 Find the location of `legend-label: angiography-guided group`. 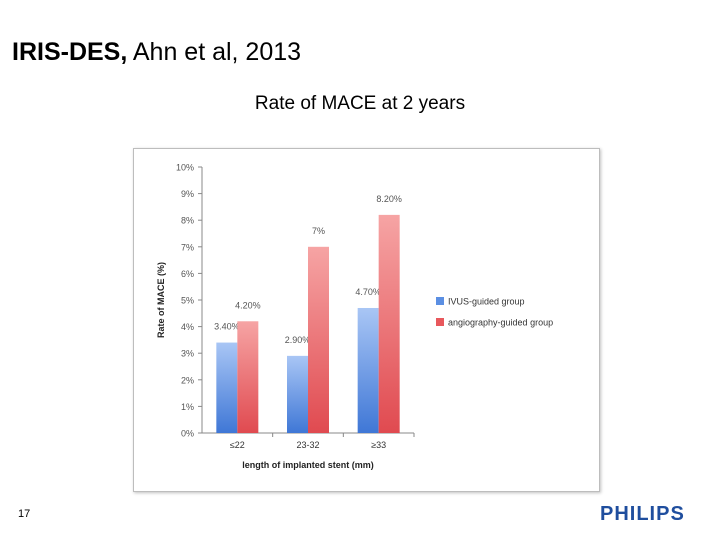

legend-label: angiography-guided group is located at coordinates (500, 323).